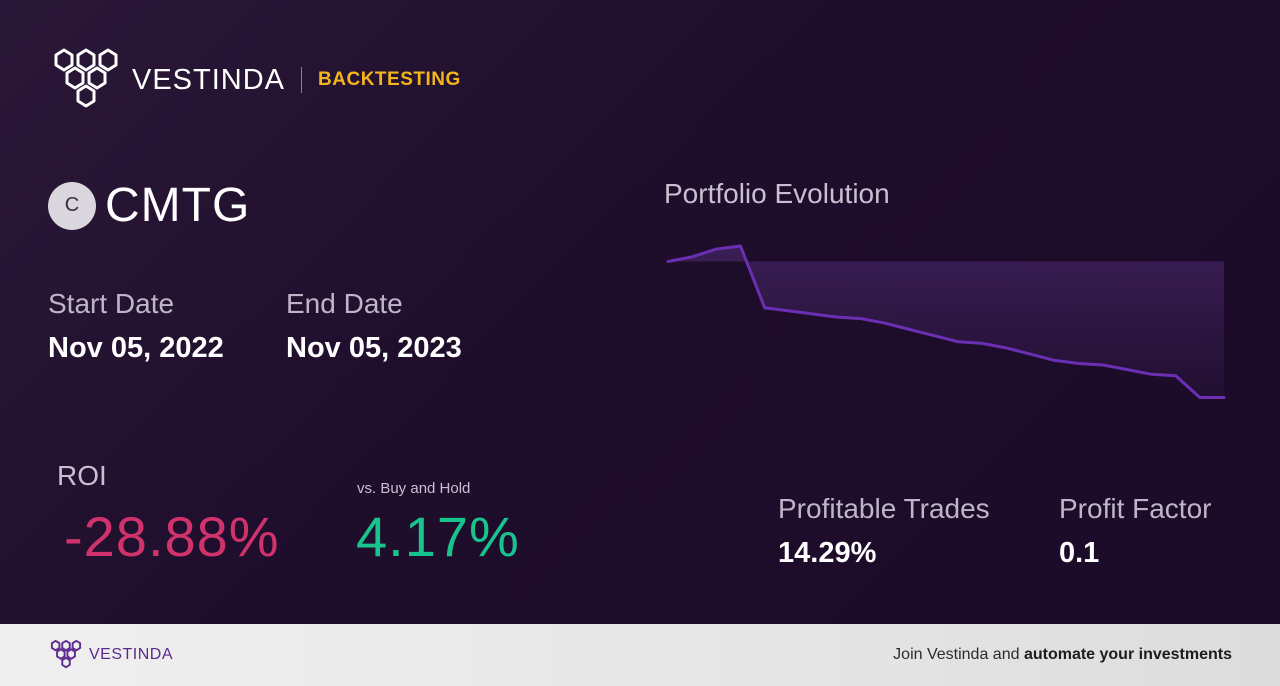  I want to click on vestinda-logo-icon, so click(86, 78).